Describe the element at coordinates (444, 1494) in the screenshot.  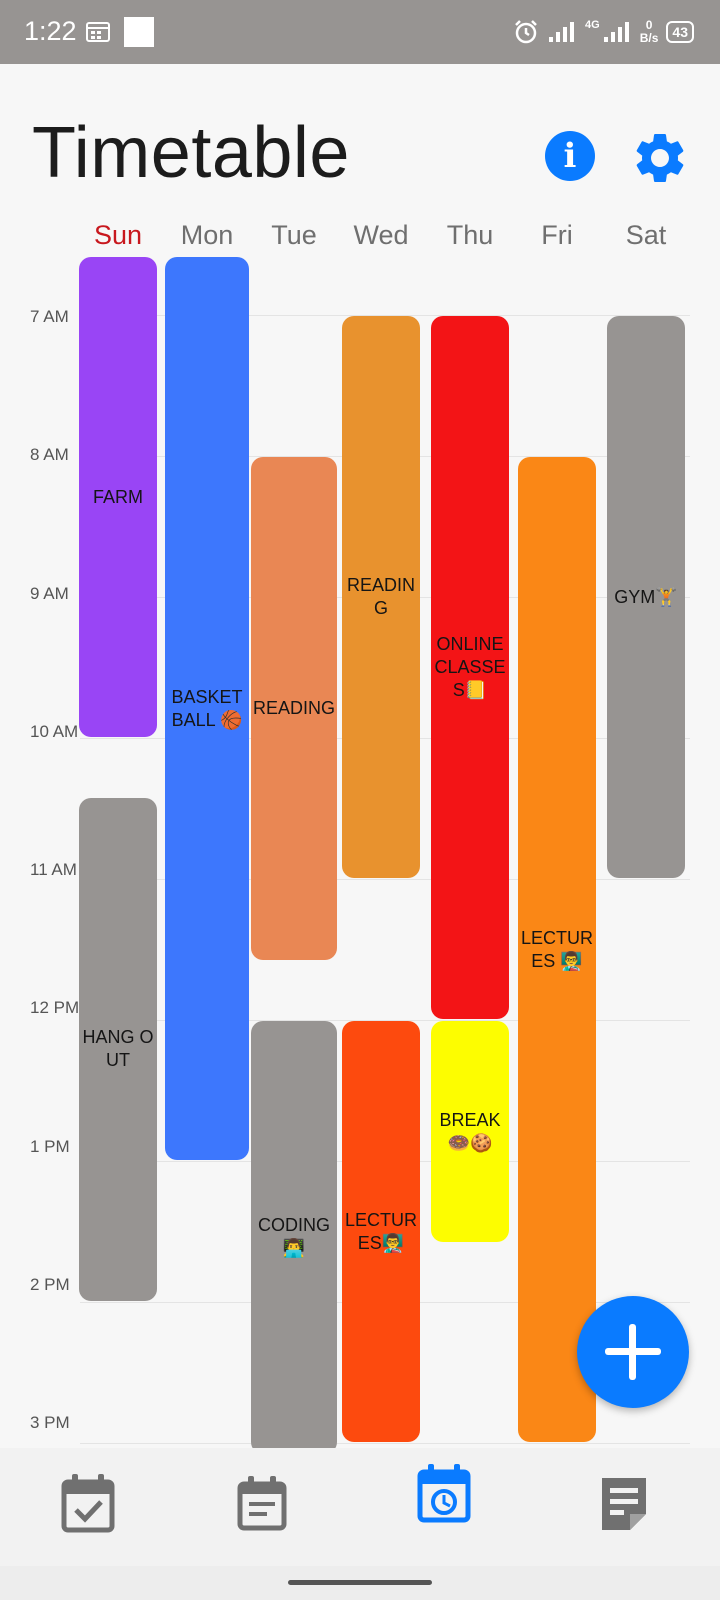
I see `calendar-clock-icon` at that location.